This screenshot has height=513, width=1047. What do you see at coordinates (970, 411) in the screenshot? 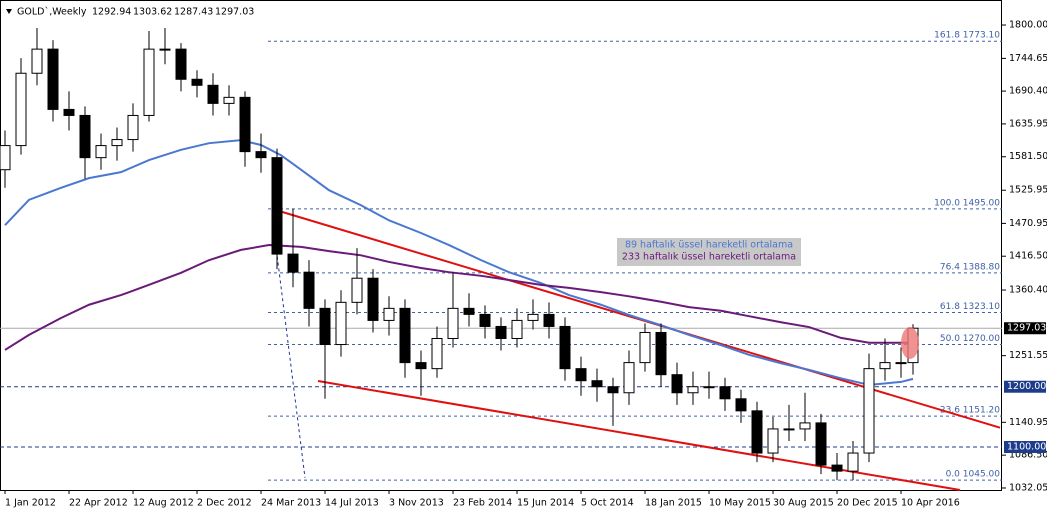
I see `fib-label: 23.6 1151.20` at bounding box center [970, 411].